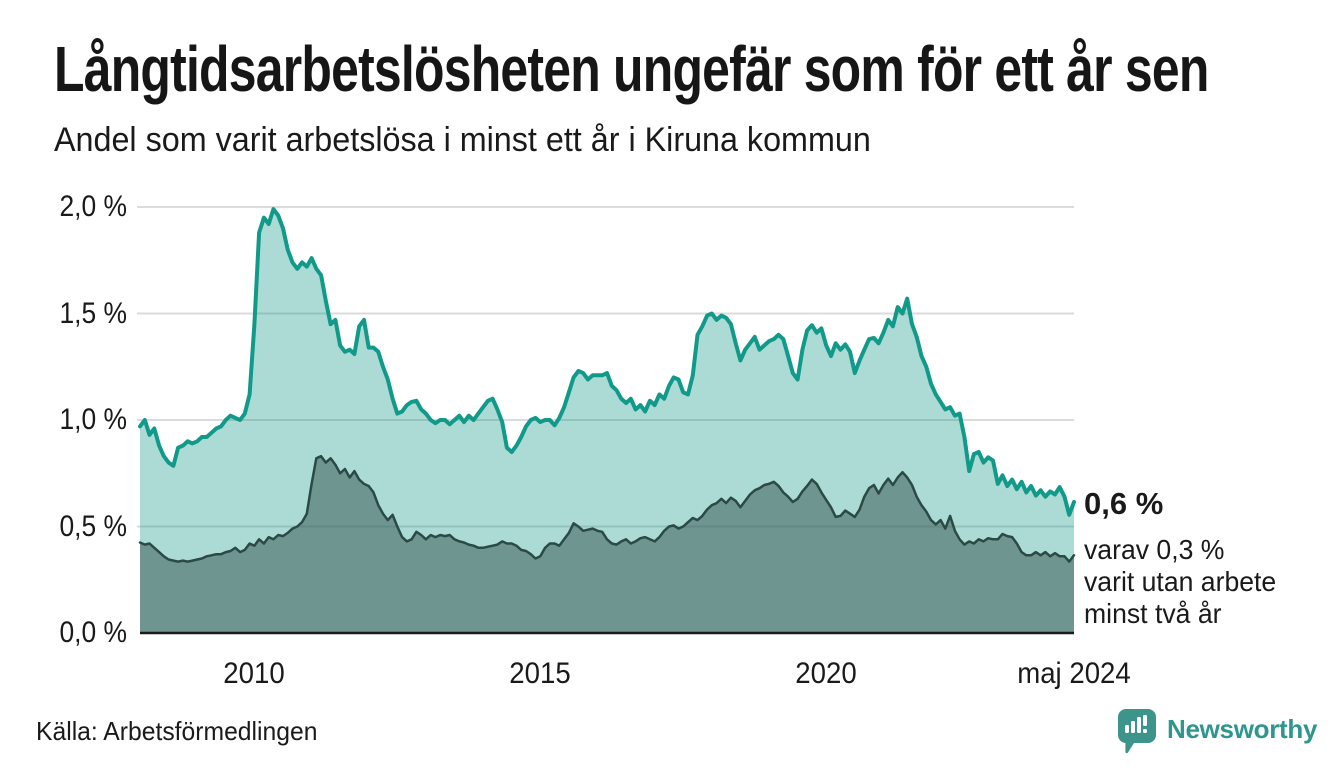 This screenshot has width=1340, height=780. Describe the element at coordinates (1153, 613) in the screenshot. I see `annotation-line-3: minst två år` at that location.